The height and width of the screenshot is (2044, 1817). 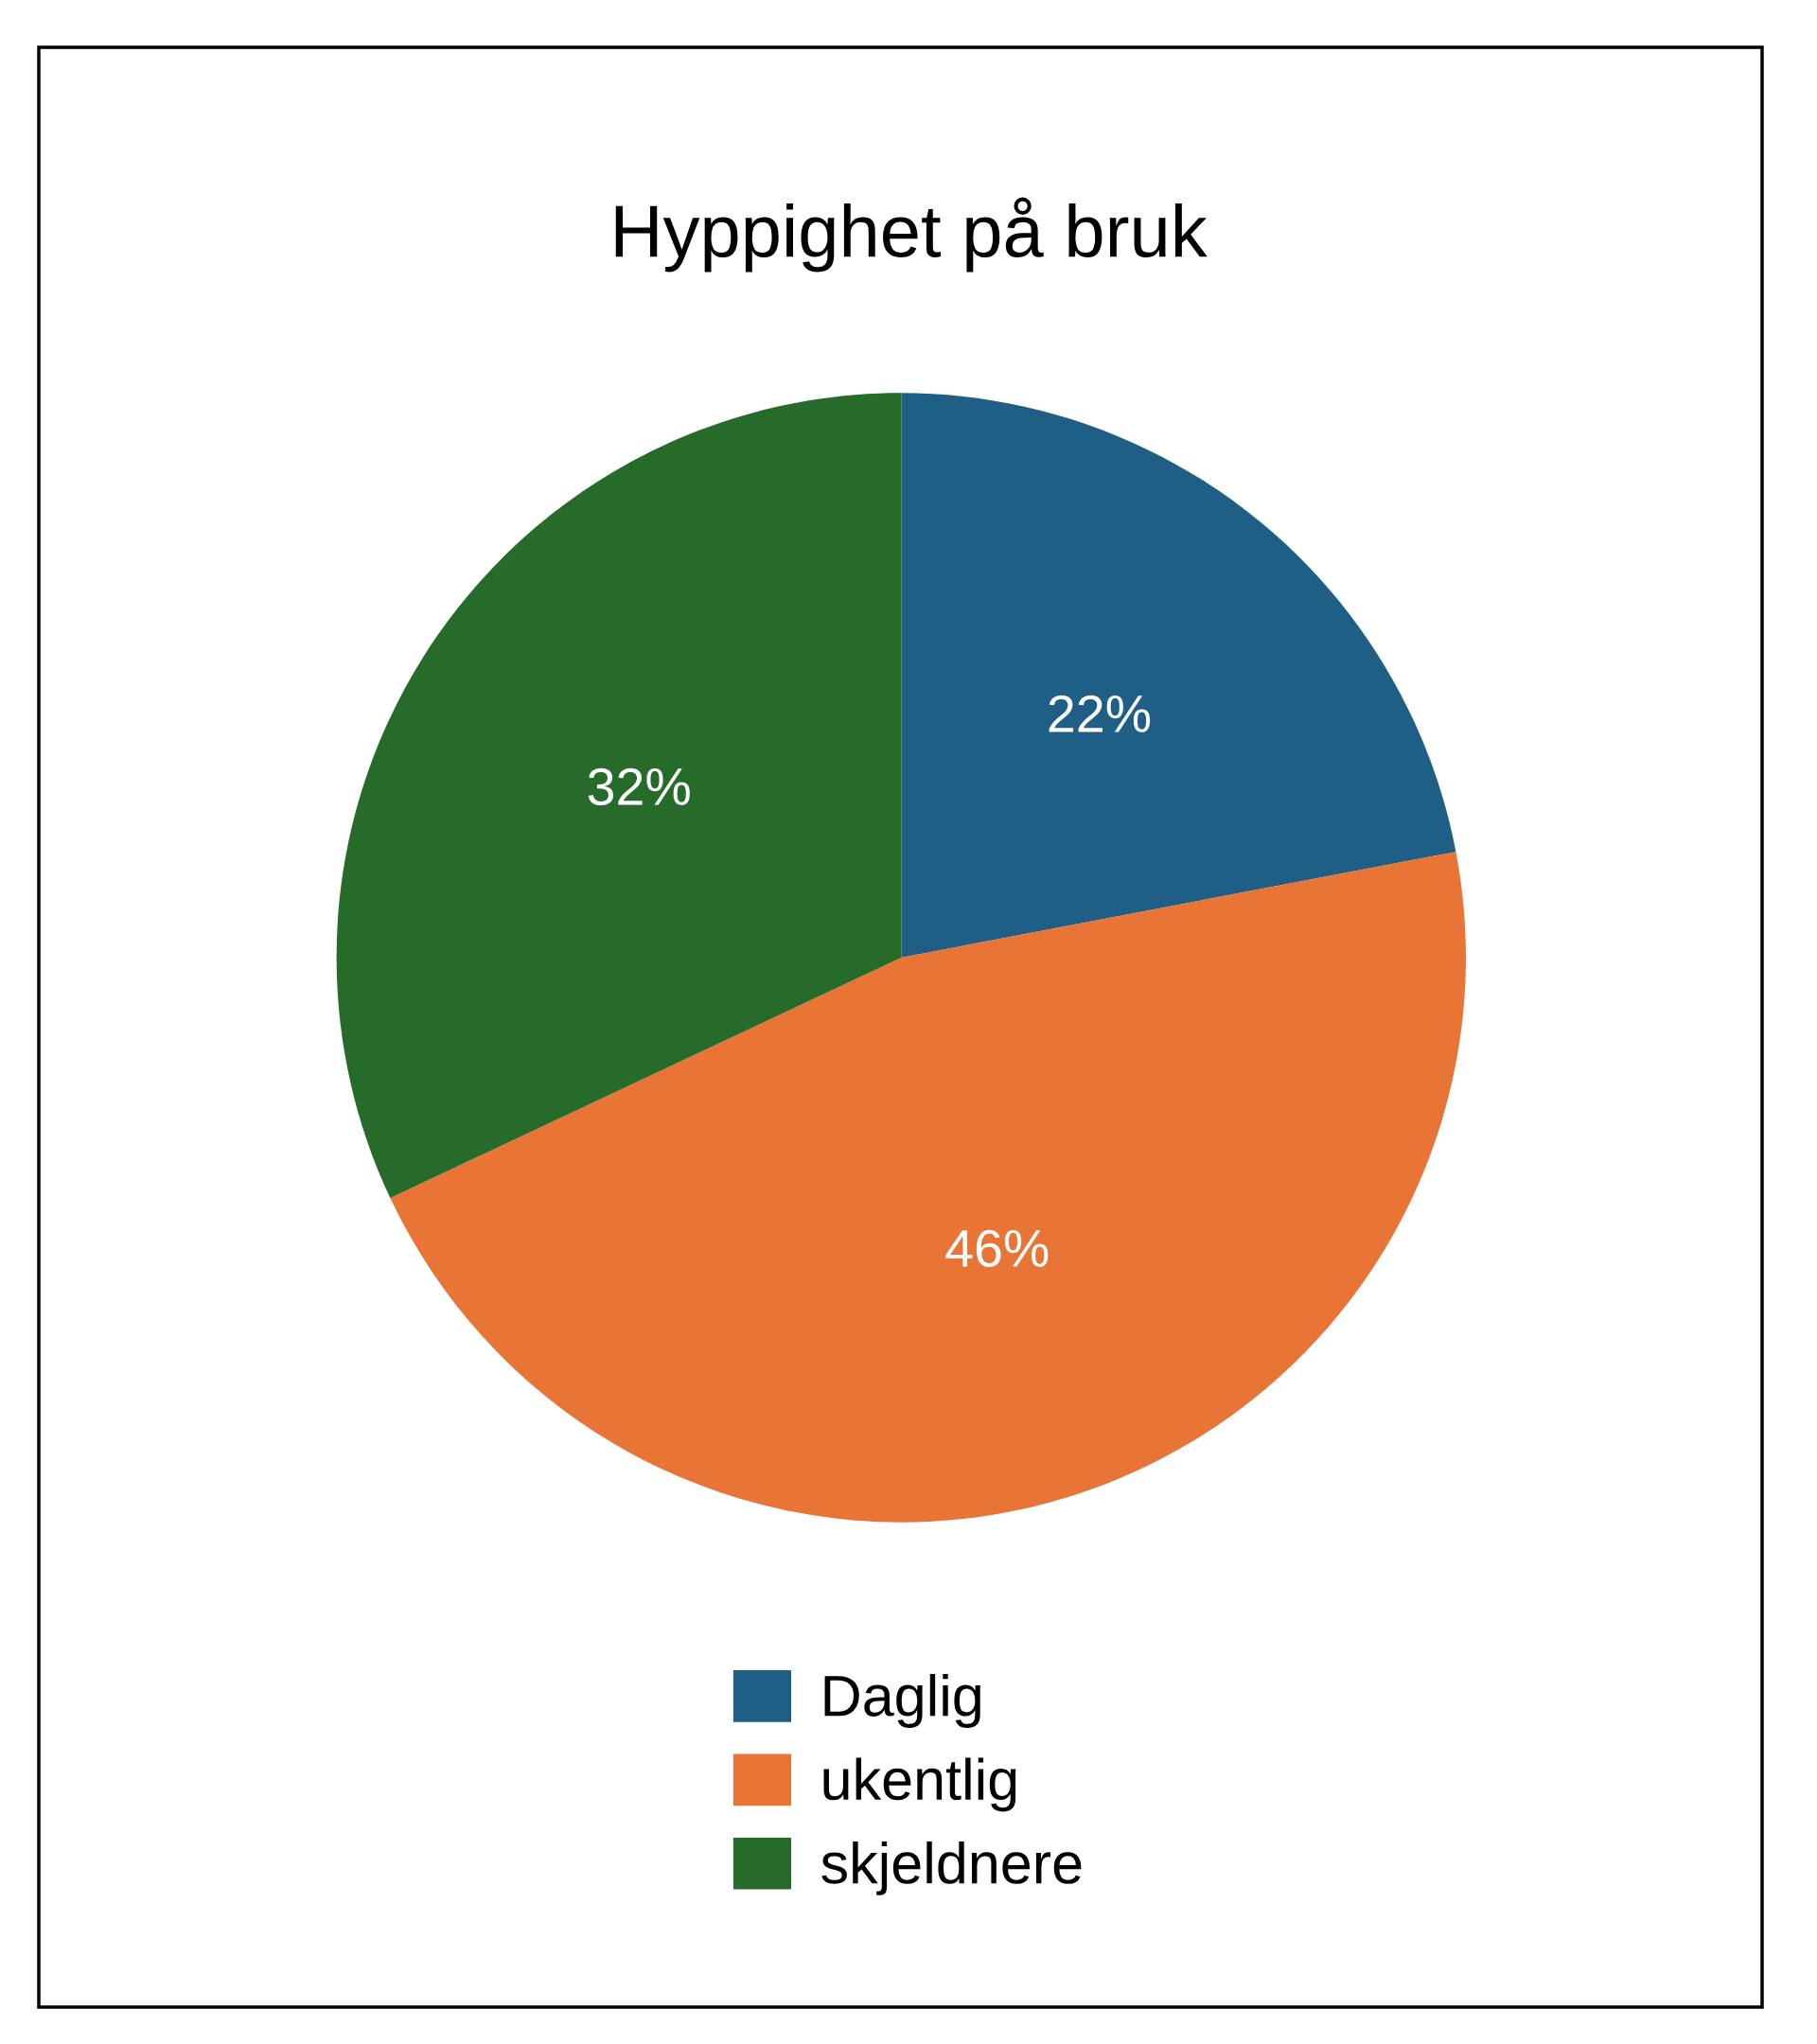 I want to click on chart-title: Hyppighet på bruk, so click(x=911, y=235).